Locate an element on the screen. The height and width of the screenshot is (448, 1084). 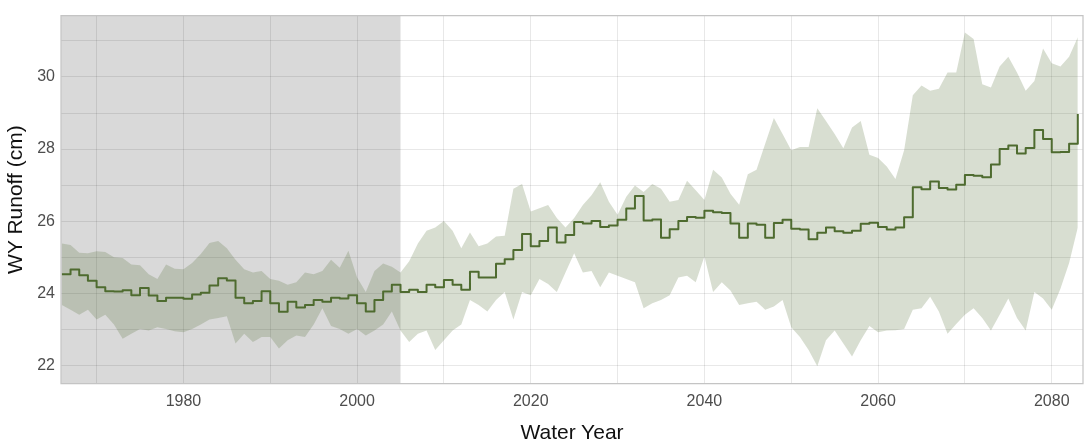
y-tick-label: 24 is located at coordinates (46, 292).